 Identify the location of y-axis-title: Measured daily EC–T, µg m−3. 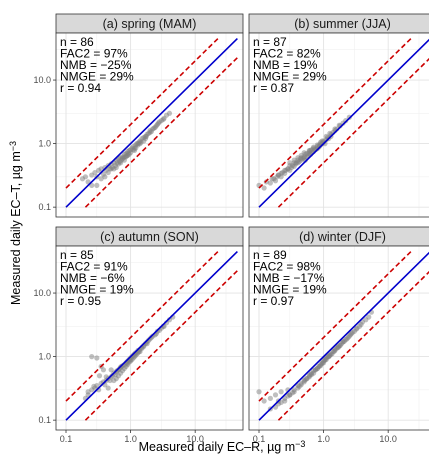
(15, 223).